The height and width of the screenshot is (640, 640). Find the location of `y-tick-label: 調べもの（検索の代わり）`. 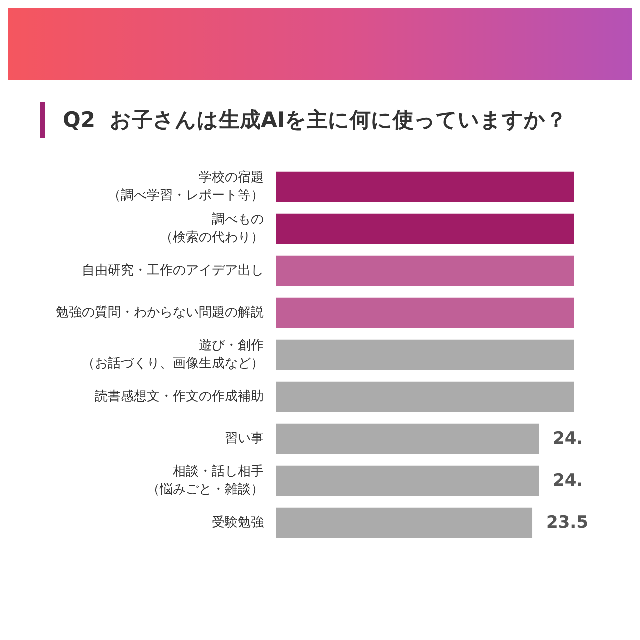

y-tick-label: 調べもの（検索の代わり） is located at coordinates (212, 229).